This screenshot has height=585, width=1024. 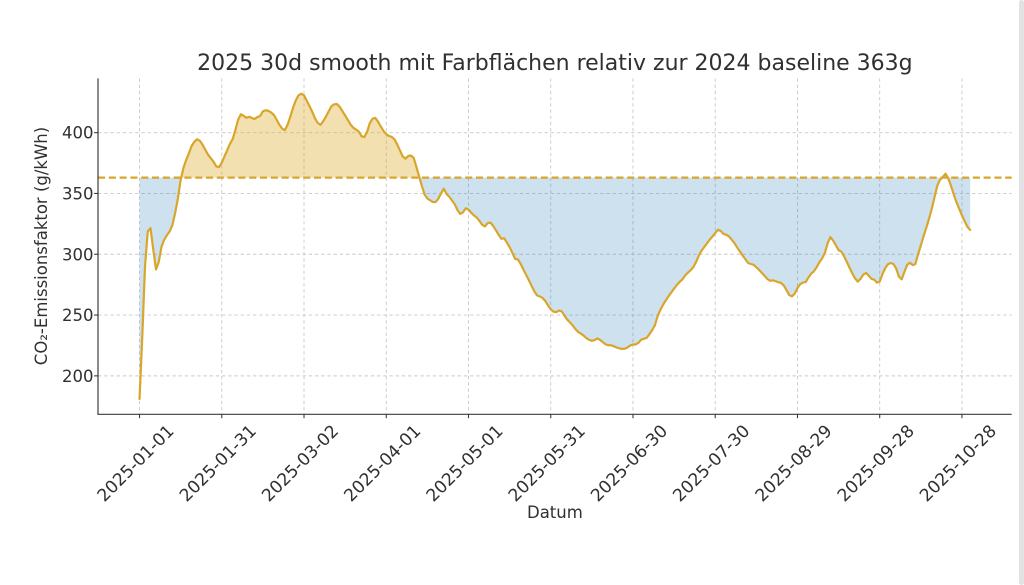 What do you see at coordinates (78, 193) in the screenshot?
I see `y-tick-label: 350` at bounding box center [78, 193].